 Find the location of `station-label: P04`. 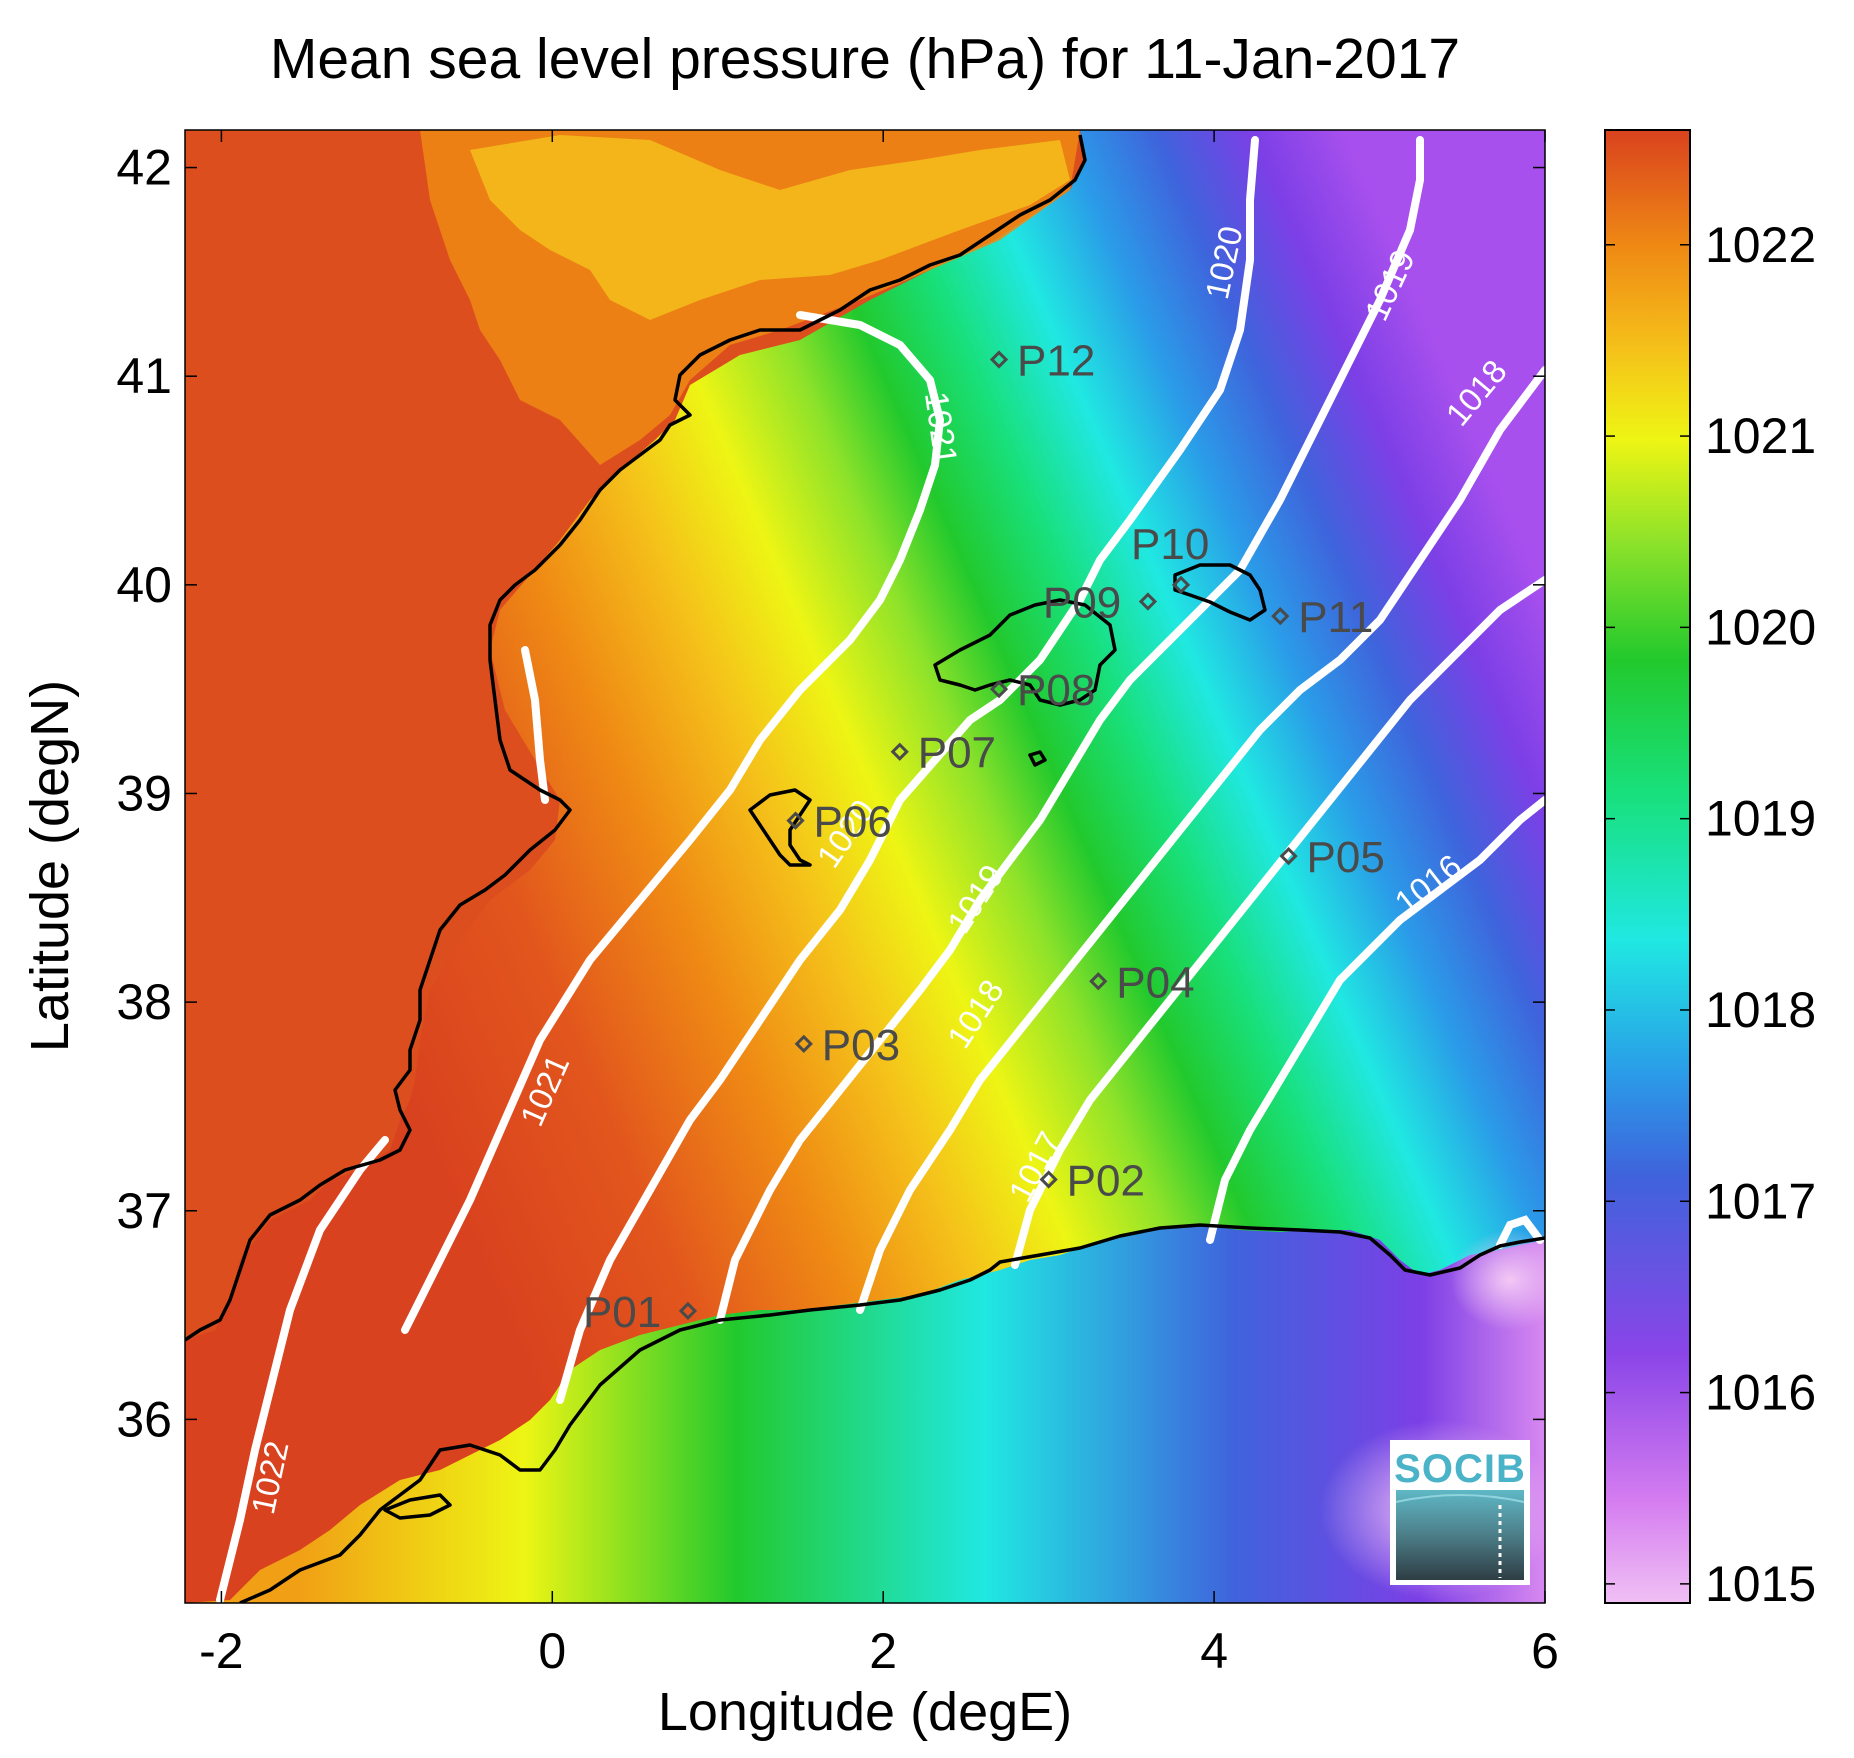

station-label: P04 is located at coordinates (1155, 982).